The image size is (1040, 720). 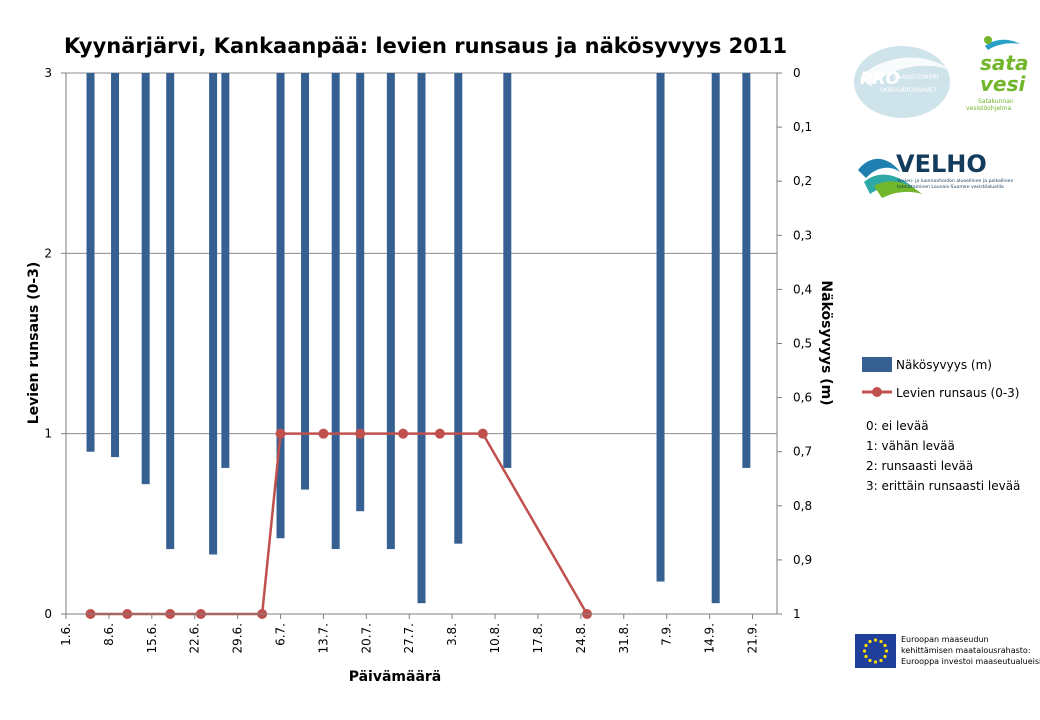 I want to click on x-tick-label: 21.9., so click(x=752, y=638).